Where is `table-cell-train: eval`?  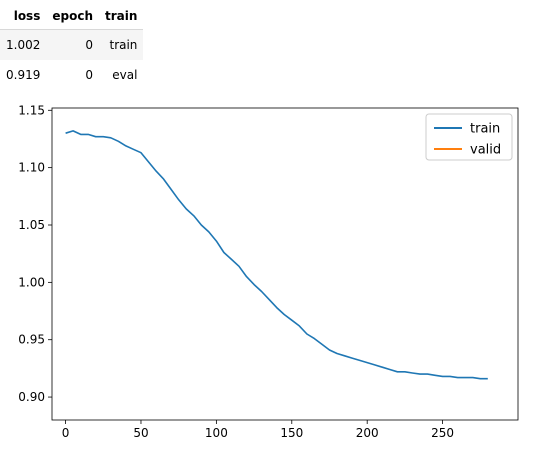
table-cell-train: eval is located at coordinates (121, 75).